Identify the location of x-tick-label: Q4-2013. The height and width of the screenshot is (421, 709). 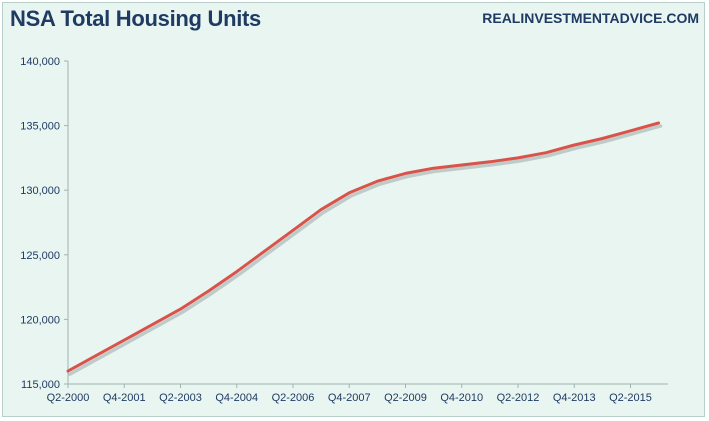
(574, 398).